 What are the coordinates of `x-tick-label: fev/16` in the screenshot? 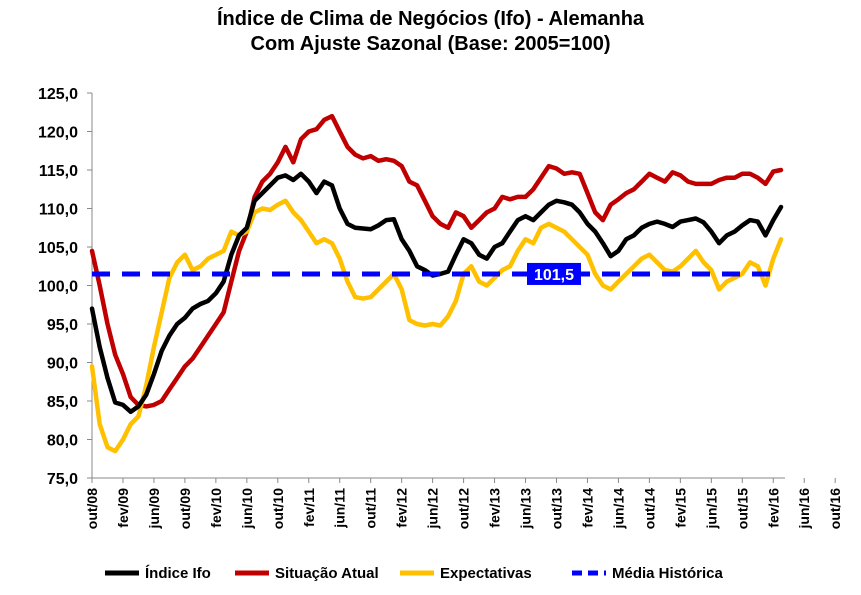 It's located at (773, 508).